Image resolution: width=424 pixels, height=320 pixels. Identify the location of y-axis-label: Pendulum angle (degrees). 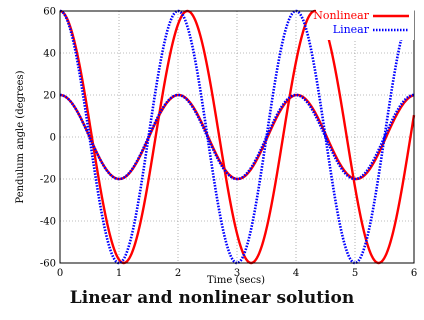
(20, 136).